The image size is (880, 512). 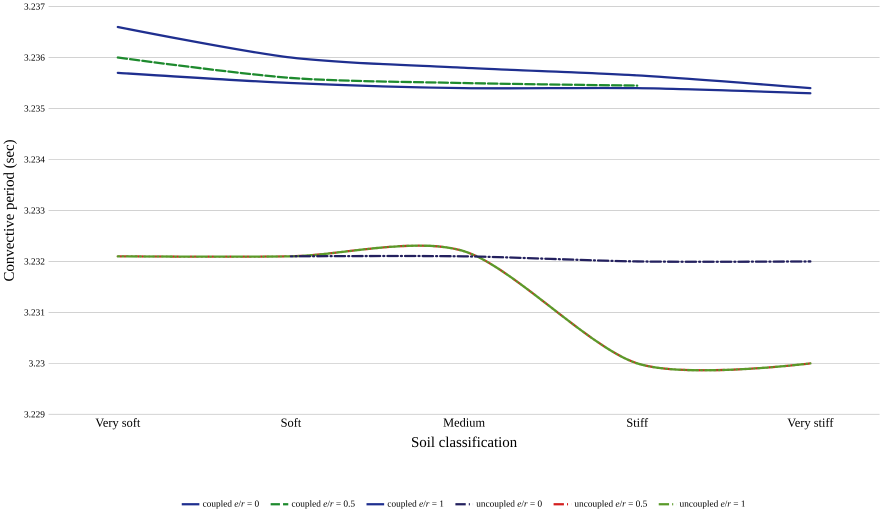 I want to click on legend-label: coupled e/r = 1, so click(x=416, y=504).